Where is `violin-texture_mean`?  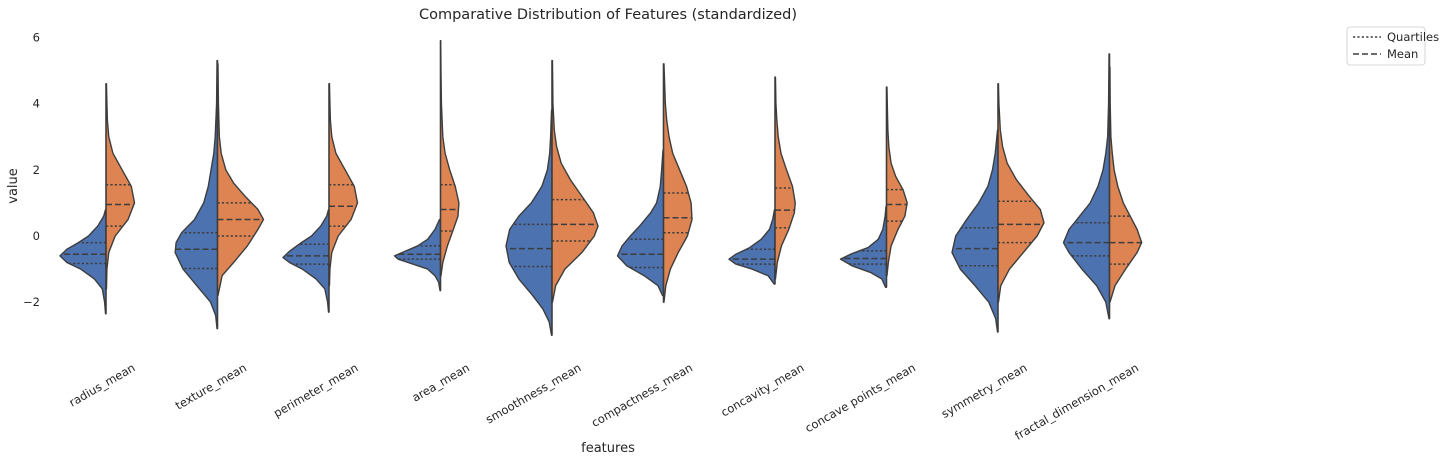 violin-texture_mean is located at coordinates (219, 194).